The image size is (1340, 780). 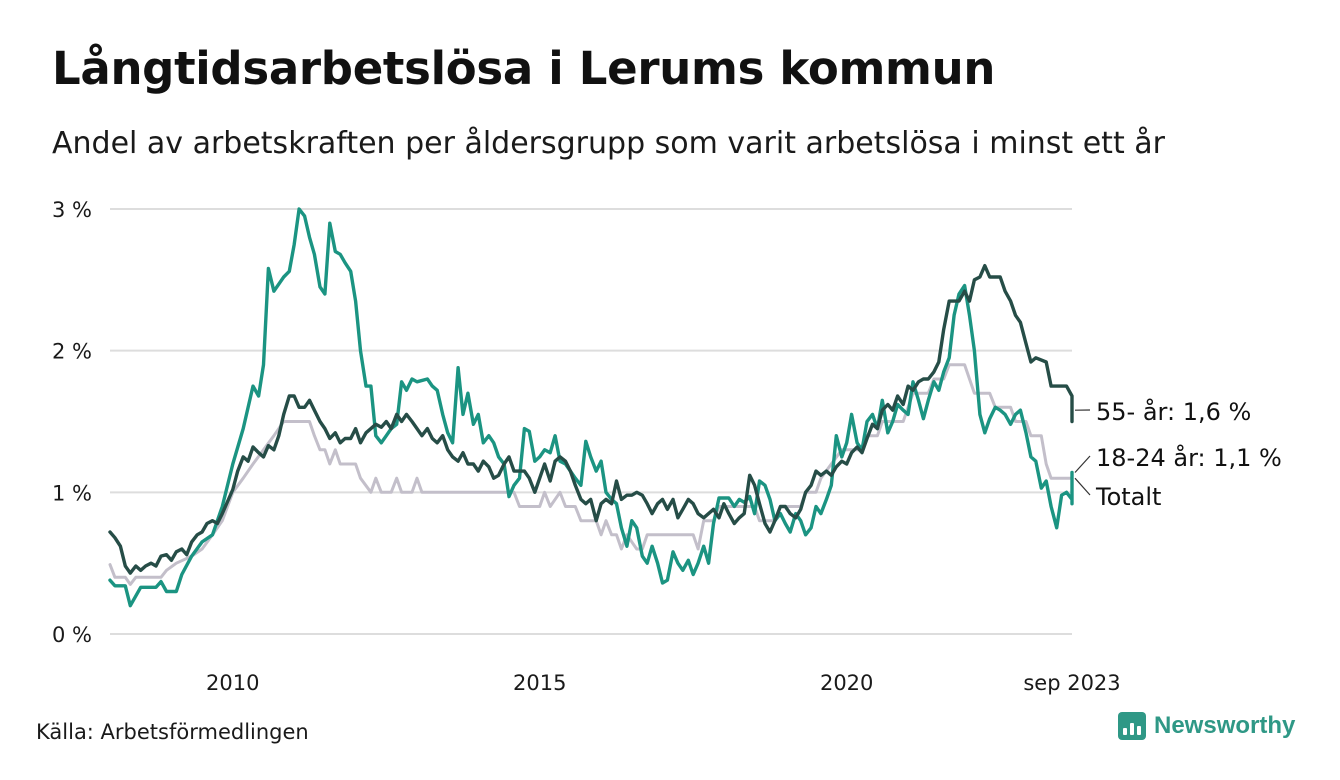 I want to click on series-labels: Totalt 18-24 år: 1,1 % 55- år: 1,6 %, so click(x=1178, y=454).